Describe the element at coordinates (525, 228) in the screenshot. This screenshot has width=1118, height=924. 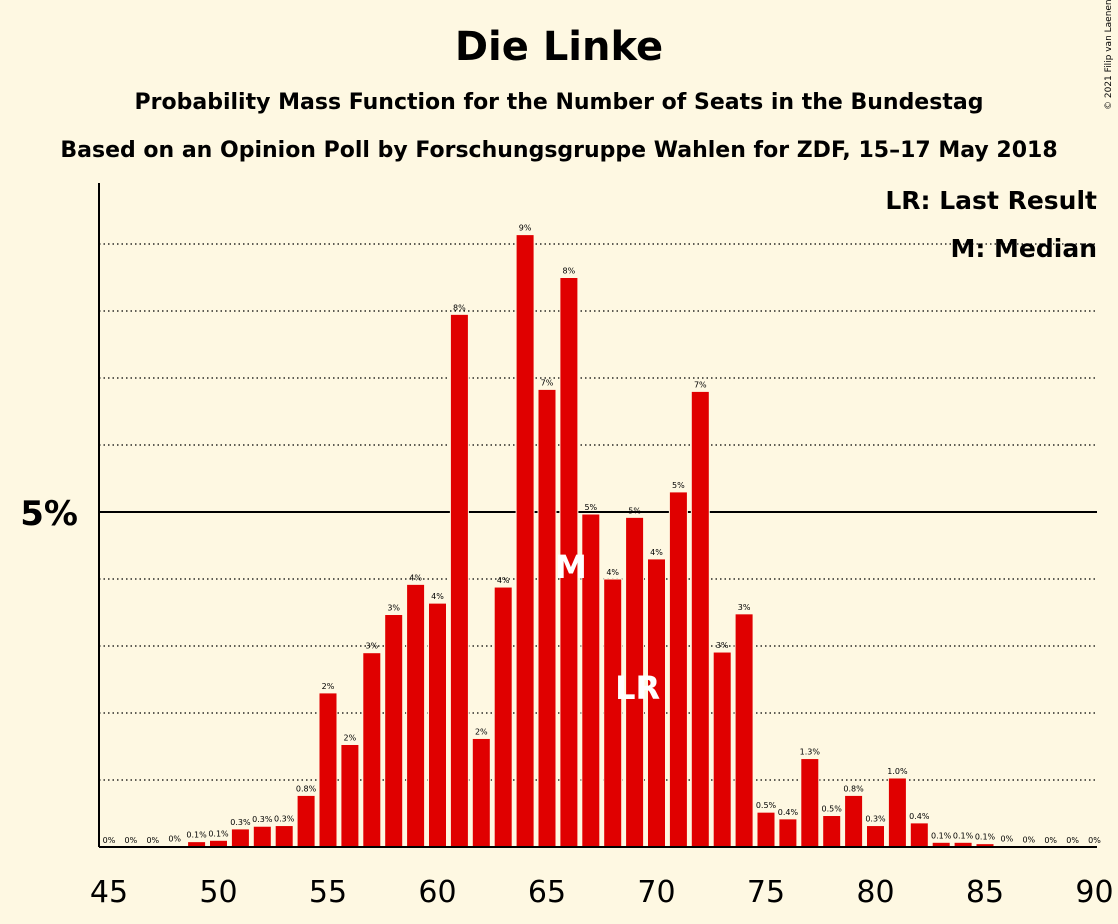
I see `bar-value-label: 9%` at that location.